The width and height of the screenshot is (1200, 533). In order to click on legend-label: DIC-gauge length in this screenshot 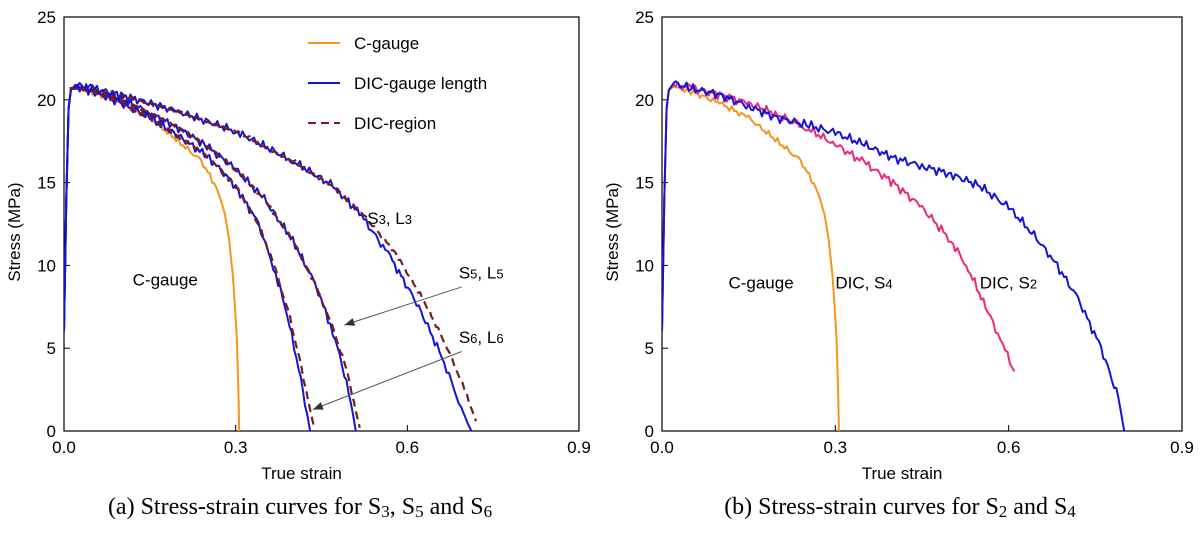, I will do `click(420, 83)`.